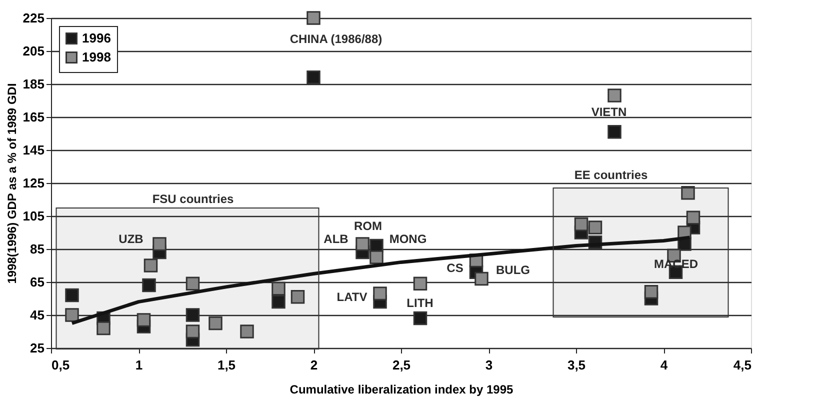  I want to click on annotation: UZB, so click(131, 239).